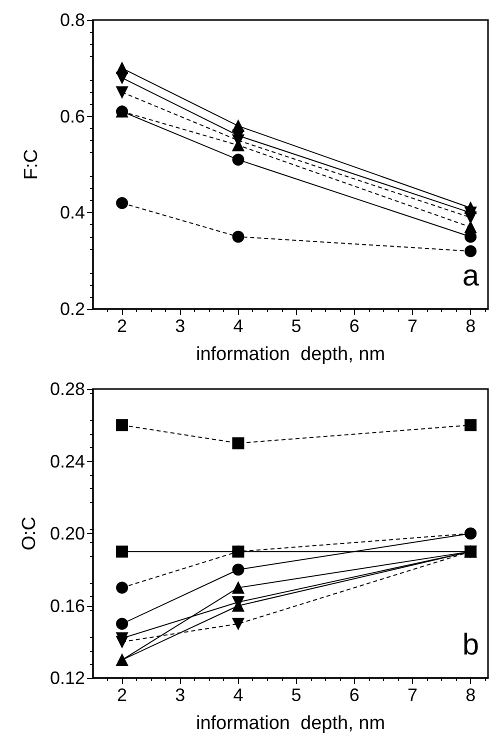 The image size is (491, 738). What do you see at coordinates (67, 389) in the screenshot?
I see `y-tick-label: 0.28` at bounding box center [67, 389].